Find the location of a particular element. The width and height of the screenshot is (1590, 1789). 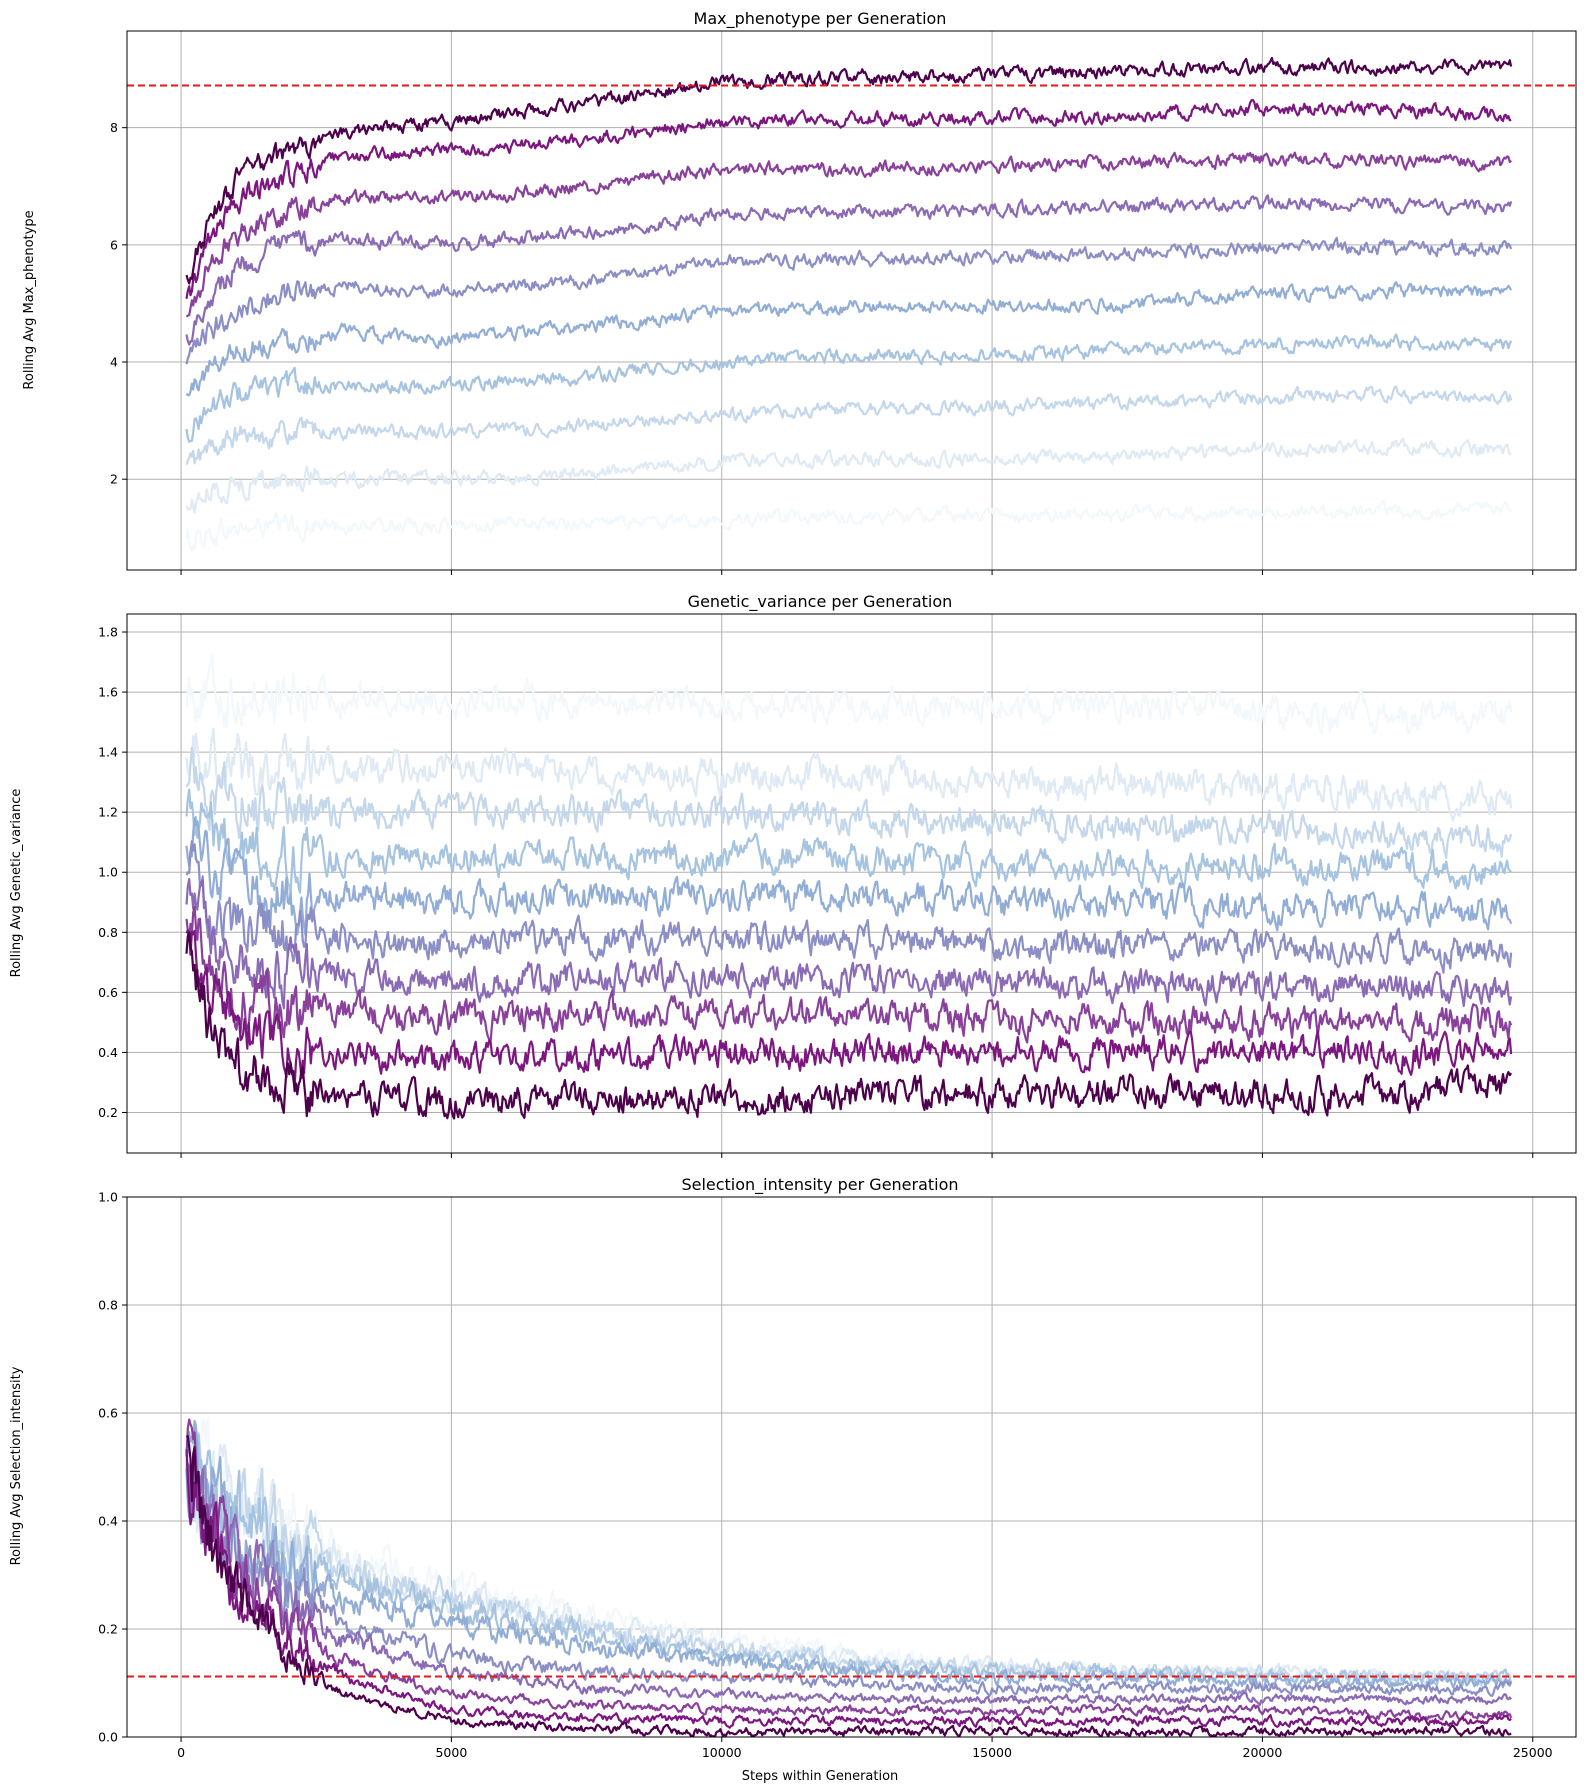

y-axis-label: Rolling Avg Max_phenotype is located at coordinates (29, 299).